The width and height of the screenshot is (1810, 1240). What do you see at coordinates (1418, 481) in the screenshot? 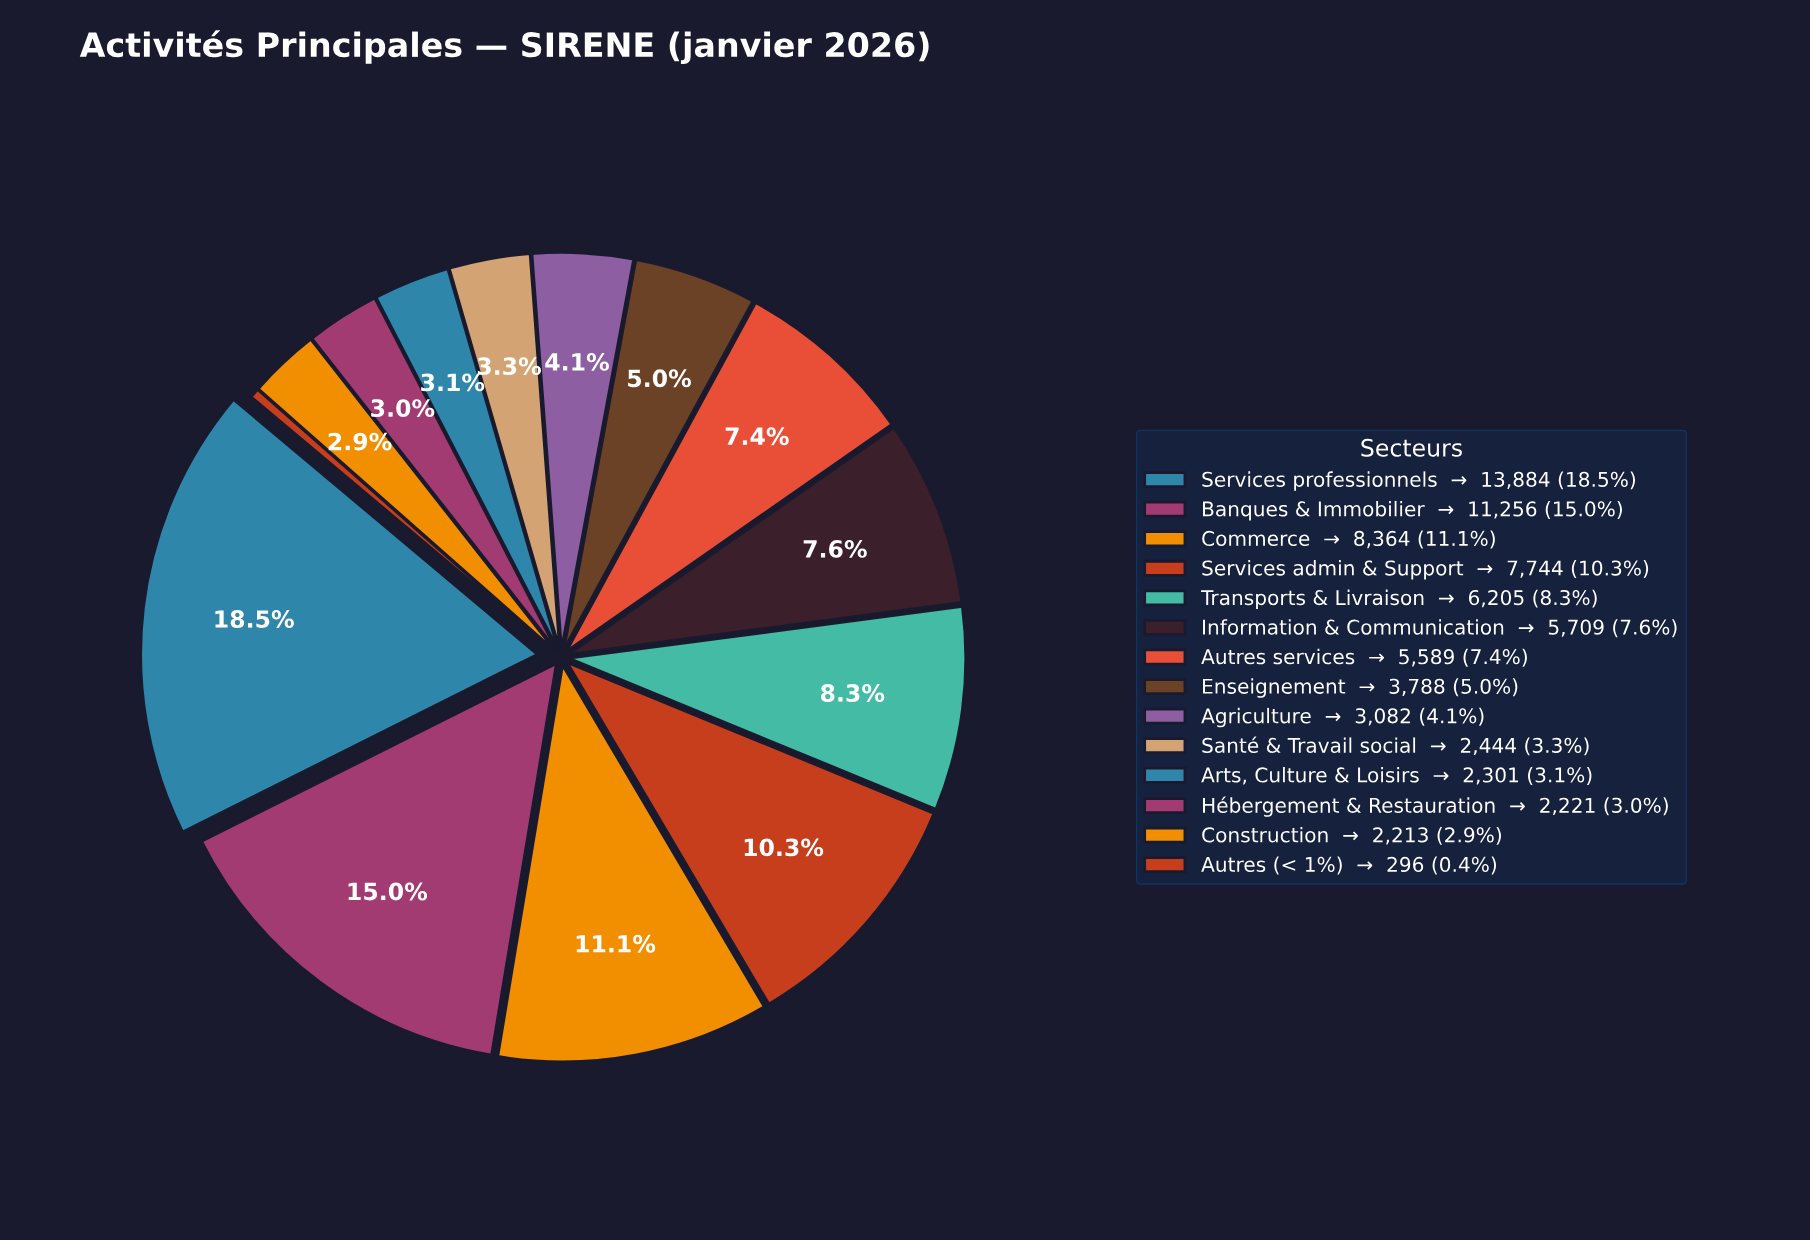
I see `legend-label: Services professionnels → 13,884 (18.5%)` at bounding box center [1418, 481].